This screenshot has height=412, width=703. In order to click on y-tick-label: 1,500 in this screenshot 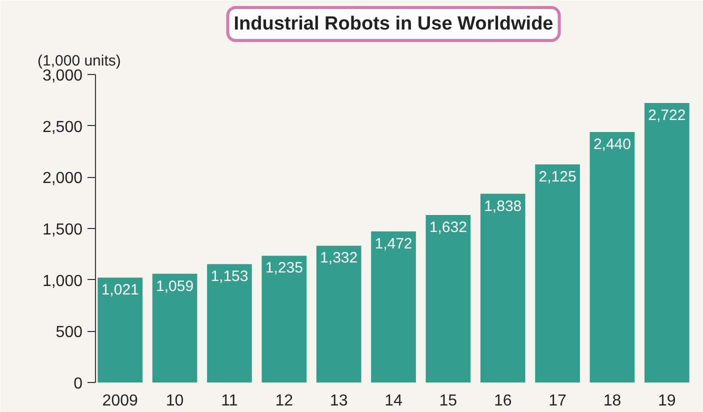, I will do `click(62, 230)`.